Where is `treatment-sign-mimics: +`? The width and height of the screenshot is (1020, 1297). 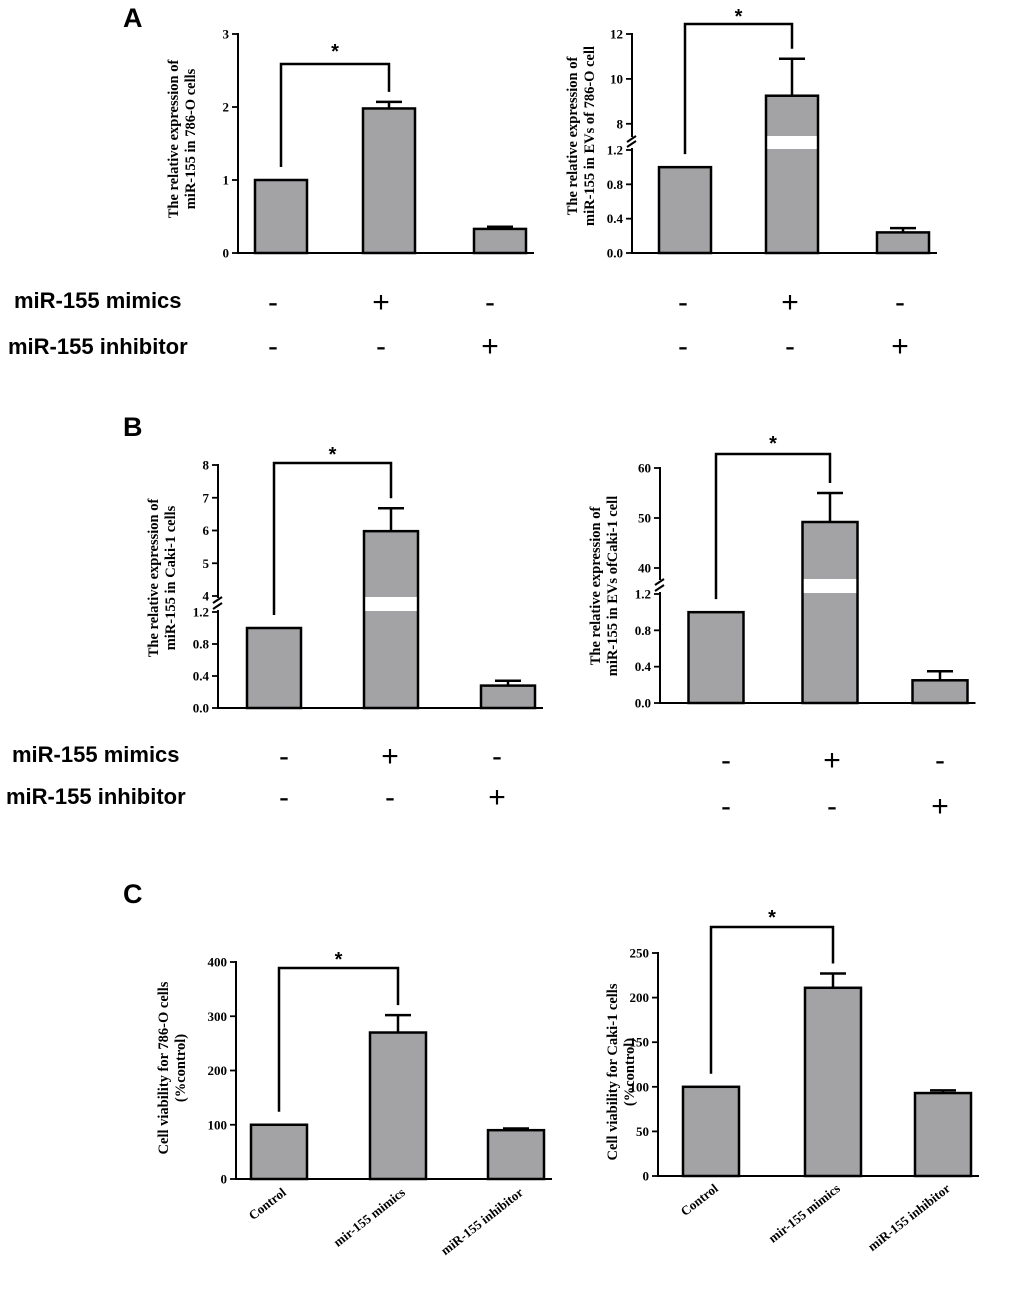 treatment-sign-mimics: + is located at coordinates (790, 302).